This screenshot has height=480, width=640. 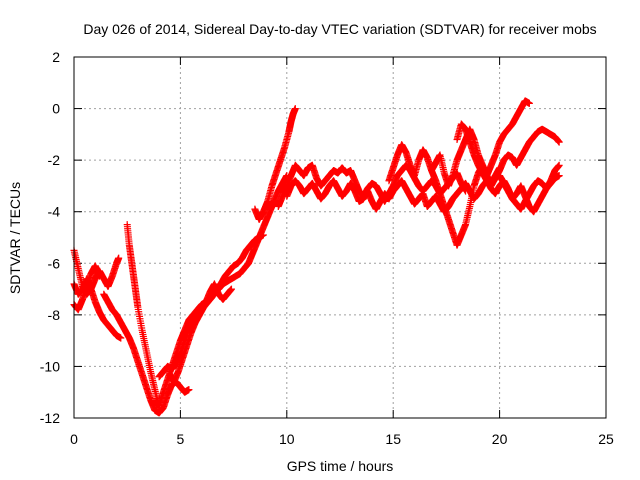 I want to click on x-tick-label: 20, so click(x=500, y=439).